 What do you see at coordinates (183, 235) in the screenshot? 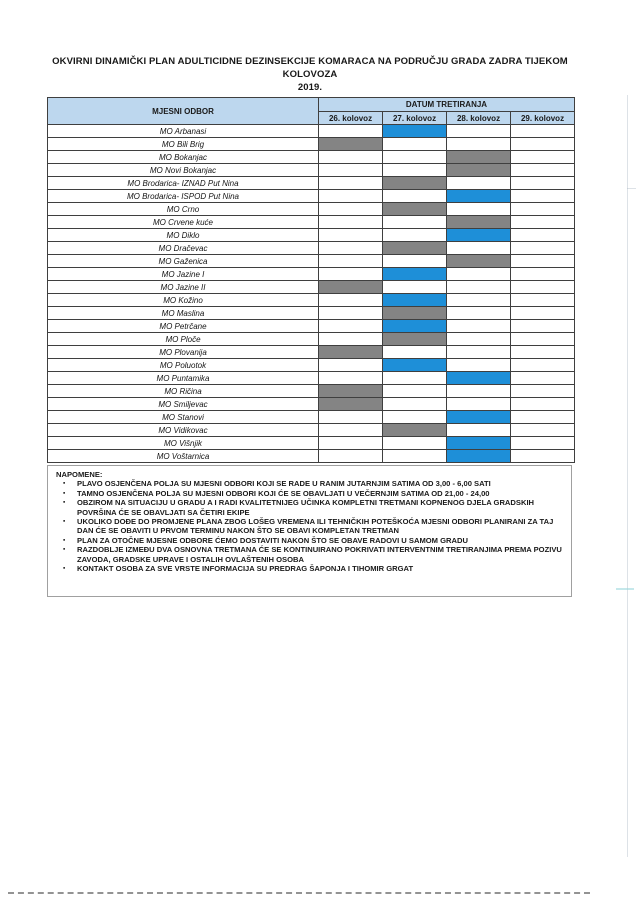
I see `district-name: MO Diklo` at bounding box center [183, 235].